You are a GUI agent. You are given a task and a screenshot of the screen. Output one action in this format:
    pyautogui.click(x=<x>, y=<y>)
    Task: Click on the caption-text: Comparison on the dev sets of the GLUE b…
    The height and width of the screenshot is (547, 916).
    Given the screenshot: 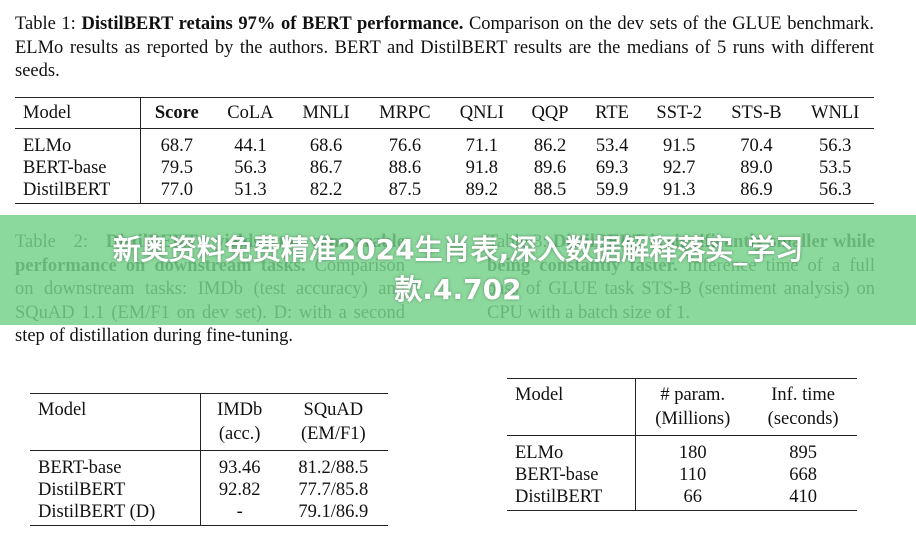 What is the action you would take?
    pyautogui.click(x=445, y=47)
    